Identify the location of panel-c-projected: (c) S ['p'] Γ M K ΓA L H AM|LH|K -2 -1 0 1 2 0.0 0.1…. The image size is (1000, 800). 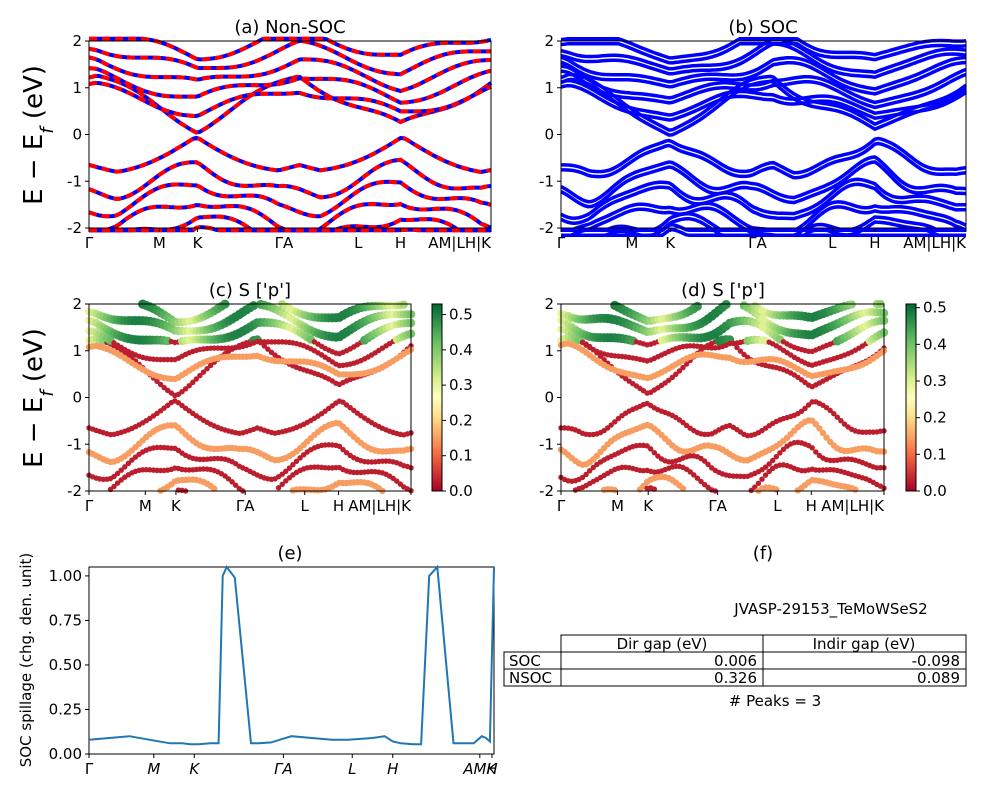
(270, 397).